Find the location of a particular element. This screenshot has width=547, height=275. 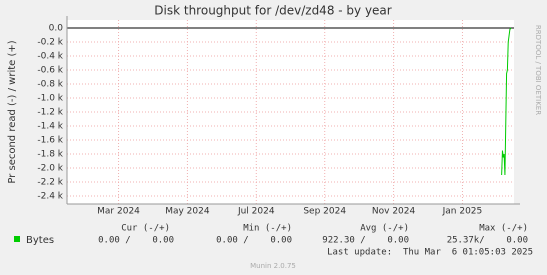

x-tick-label: Jan 2025 is located at coordinates (462, 212).